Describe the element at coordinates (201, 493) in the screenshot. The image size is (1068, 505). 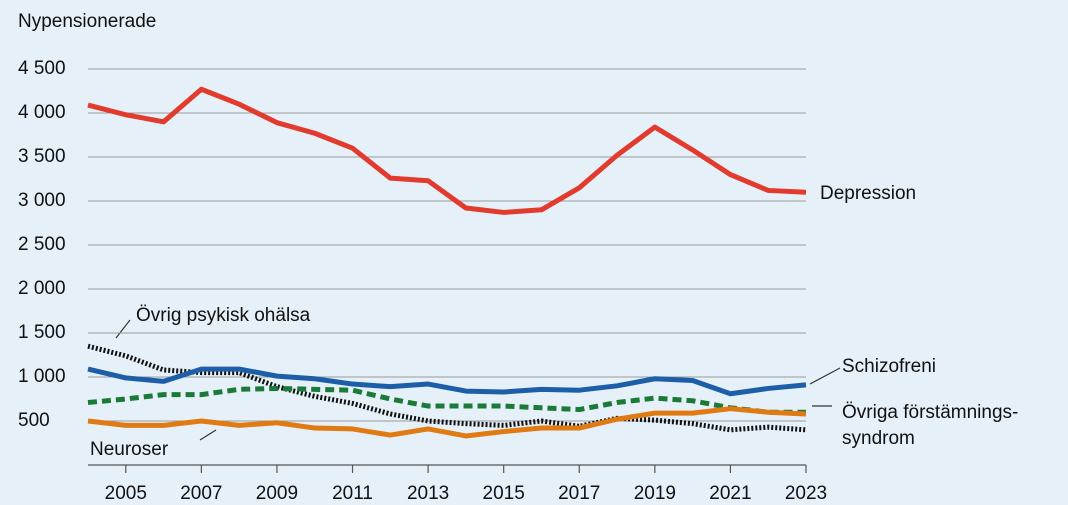
I see `x-tick-label: 2007` at that location.